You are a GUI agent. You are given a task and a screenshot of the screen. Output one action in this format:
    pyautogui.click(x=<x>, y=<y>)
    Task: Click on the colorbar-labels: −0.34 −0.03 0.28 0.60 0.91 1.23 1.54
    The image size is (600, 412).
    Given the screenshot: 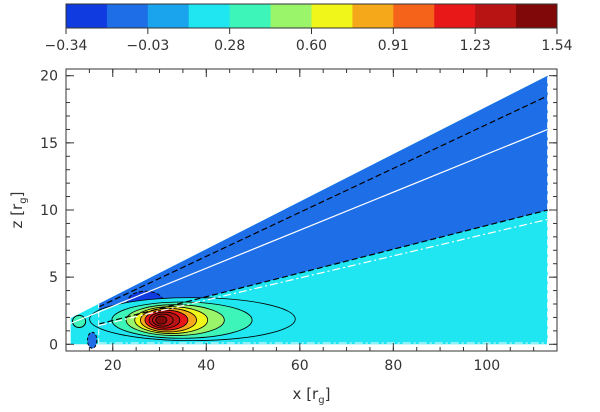 What is the action you would take?
    pyautogui.click(x=309, y=41)
    